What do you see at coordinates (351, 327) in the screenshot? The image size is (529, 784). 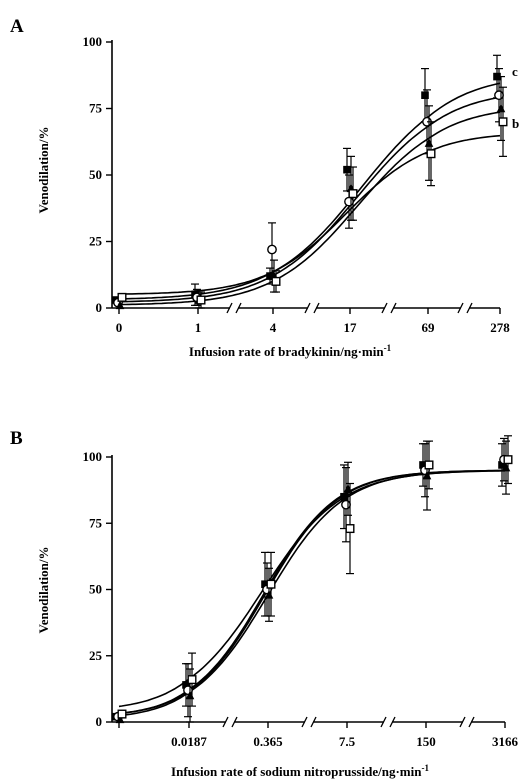 I see `panel-a-x-tick-label: 17` at bounding box center [351, 327].